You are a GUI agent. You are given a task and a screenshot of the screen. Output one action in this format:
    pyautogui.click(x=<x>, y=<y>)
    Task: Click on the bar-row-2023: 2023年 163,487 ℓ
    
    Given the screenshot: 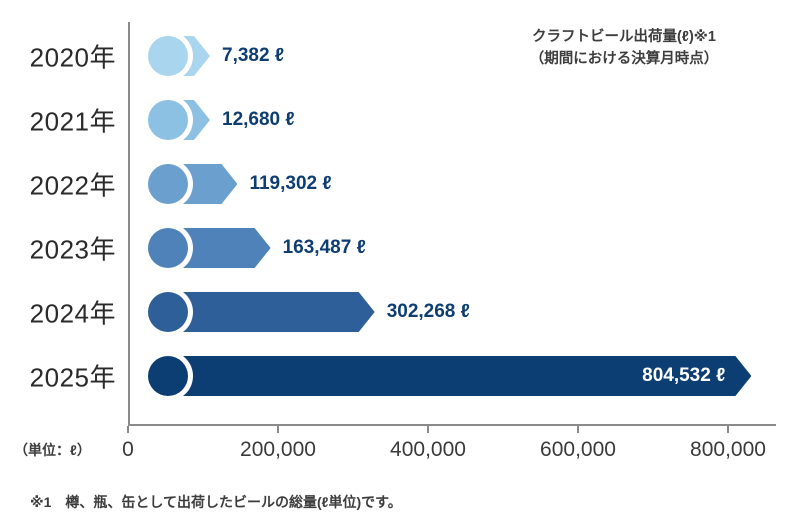 What is the action you would take?
    pyautogui.click(x=415, y=248)
    